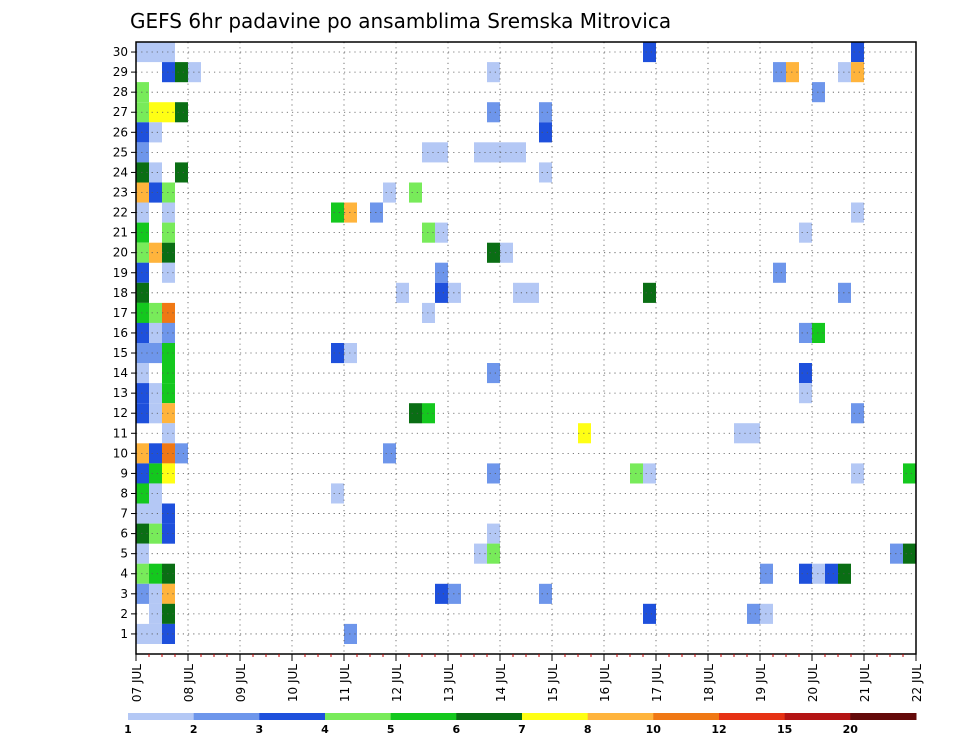 The image size is (960, 742). Describe the element at coordinates (124, 614) in the screenshot. I see `y-tick-label: 2` at that location.